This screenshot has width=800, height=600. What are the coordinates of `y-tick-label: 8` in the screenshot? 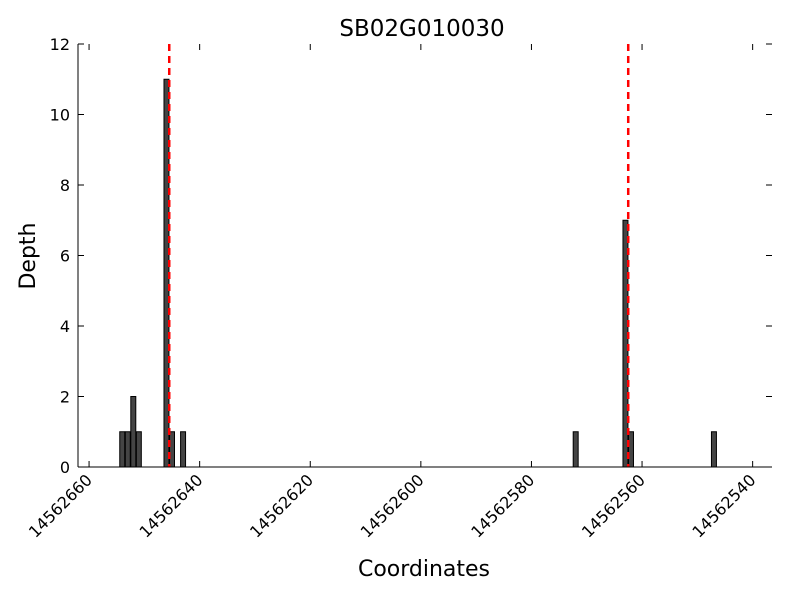 It's located at (65, 185).